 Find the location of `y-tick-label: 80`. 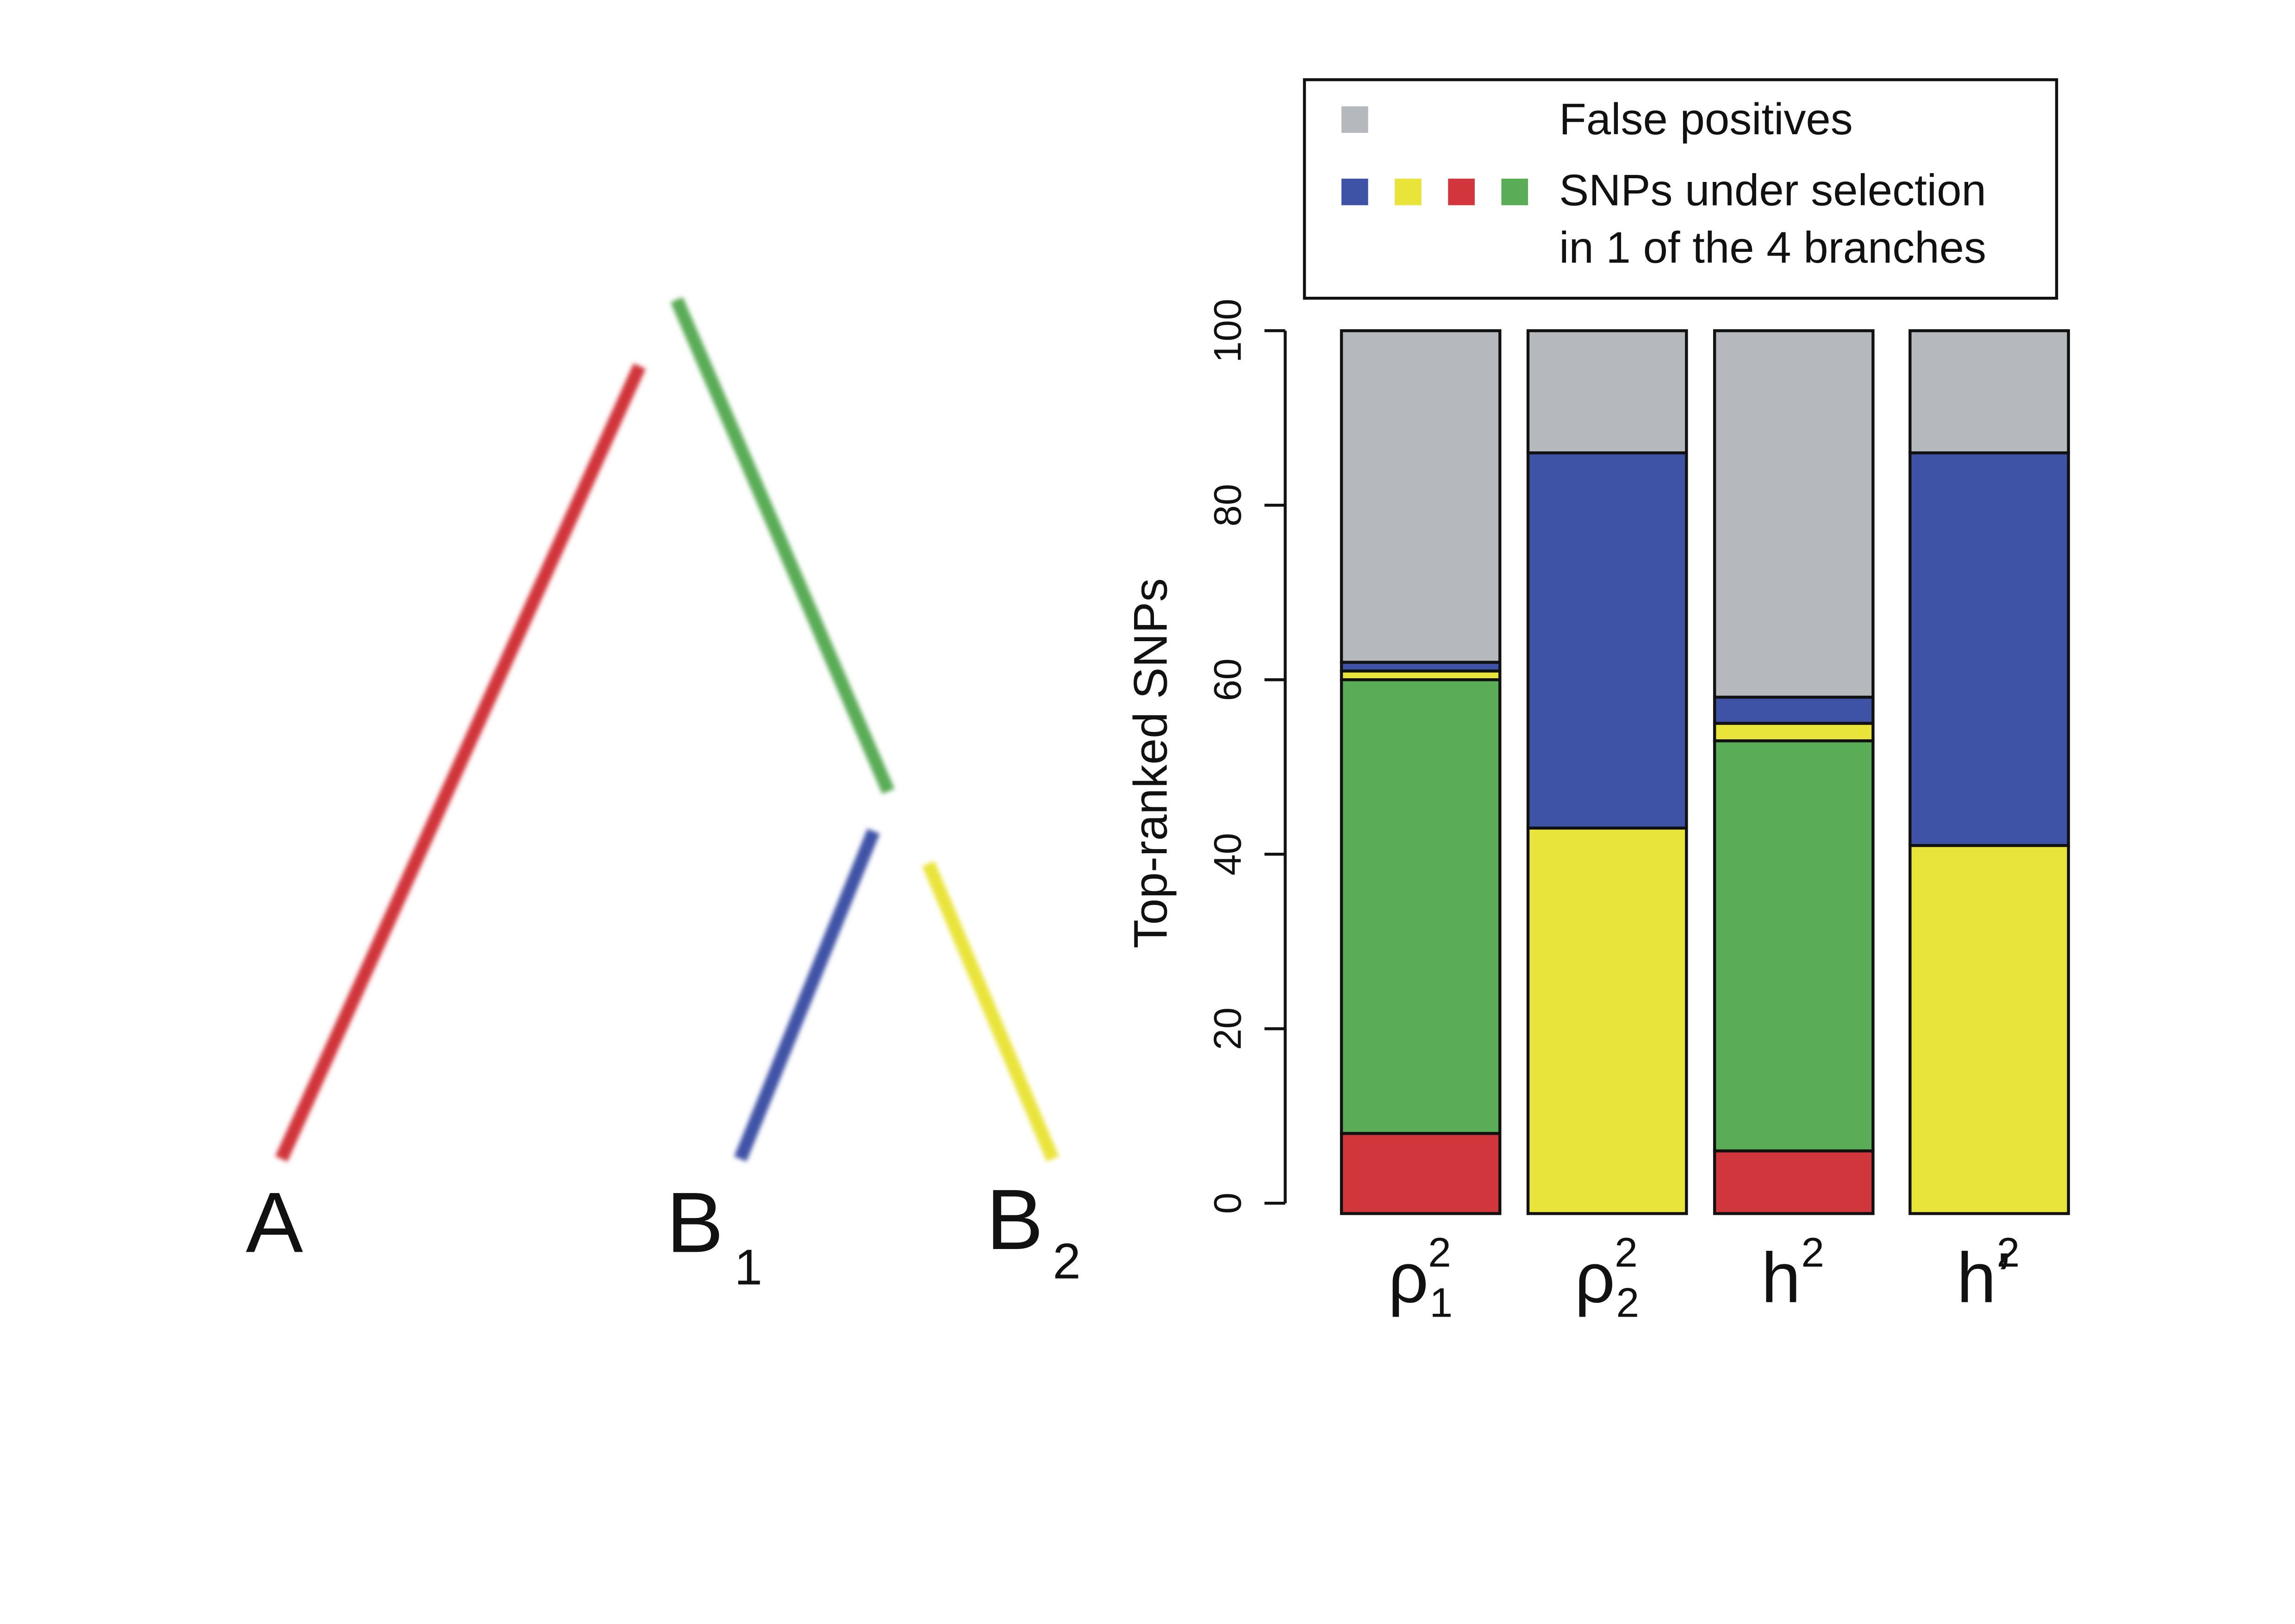

y-tick-label: 80 is located at coordinates (1227, 505).